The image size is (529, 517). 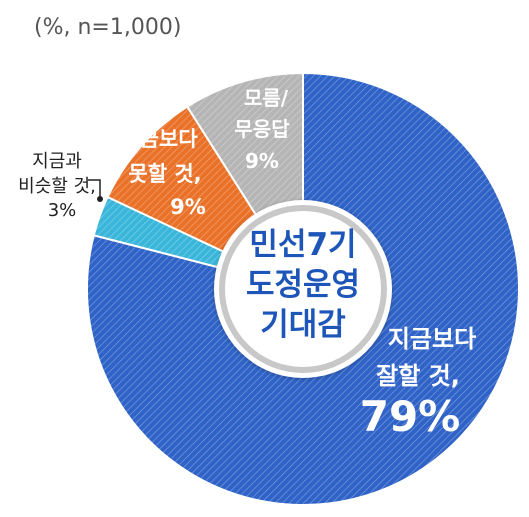 What do you see at coordinates (262, 129) in the screenshot?
I see `slice-label-unknown: 모름/무응답 9%` at bounding box center [262, 129].